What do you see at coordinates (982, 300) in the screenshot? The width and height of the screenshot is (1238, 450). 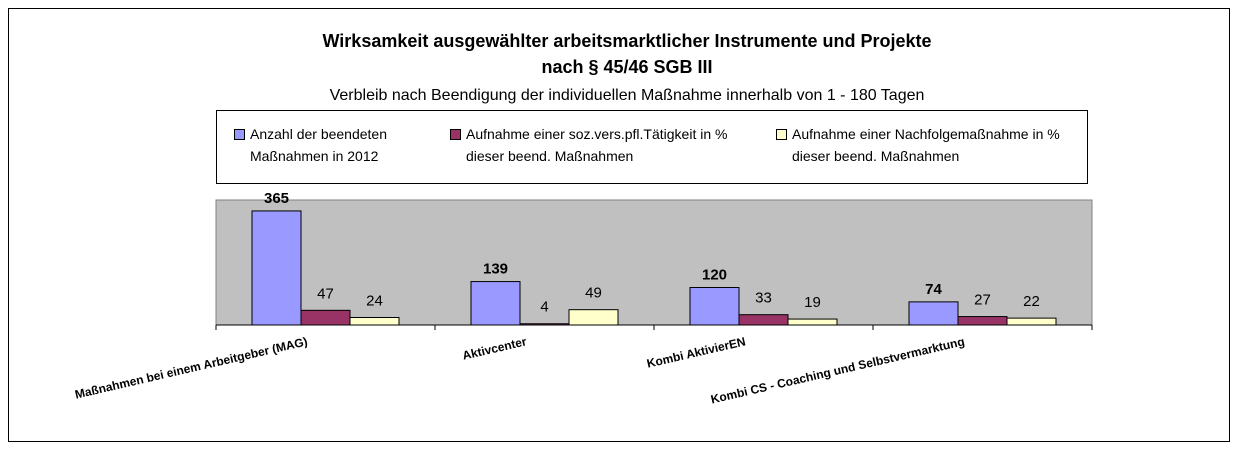 I see `data-label: 27` at bounding box center [982, 300].